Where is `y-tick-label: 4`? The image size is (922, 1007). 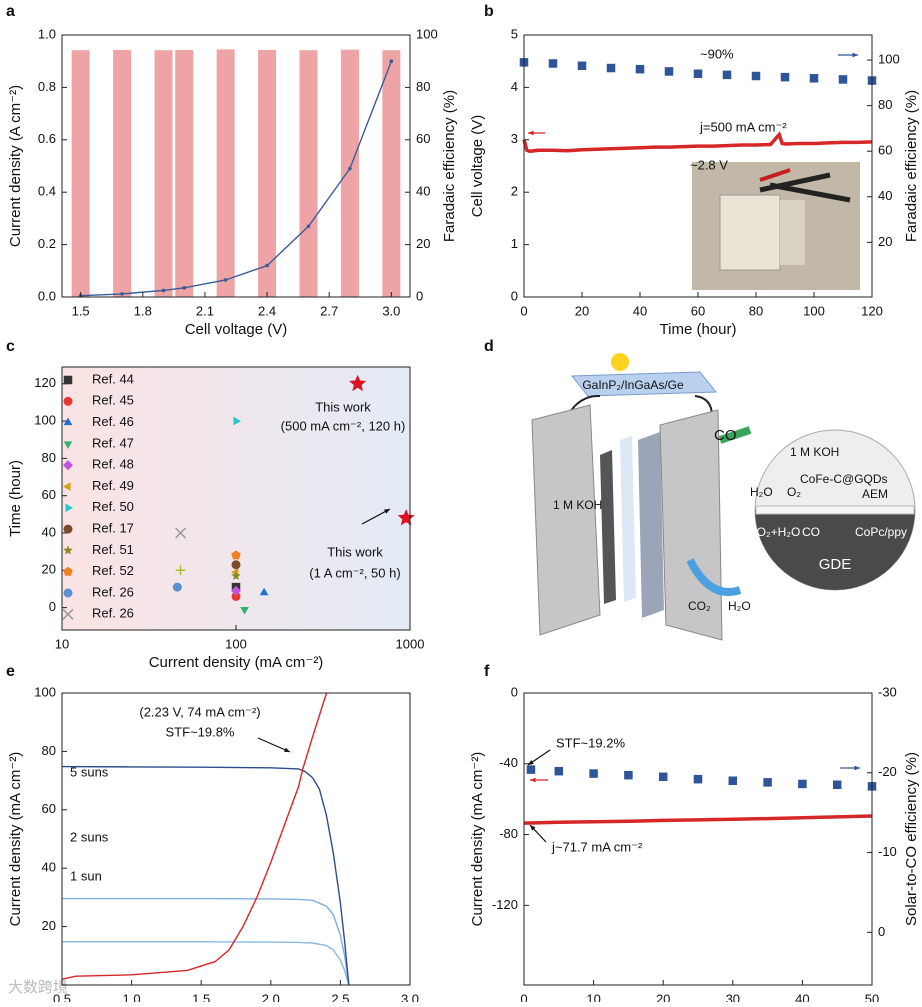 y-tick-label: 4 is located at coordinates (514, 86).